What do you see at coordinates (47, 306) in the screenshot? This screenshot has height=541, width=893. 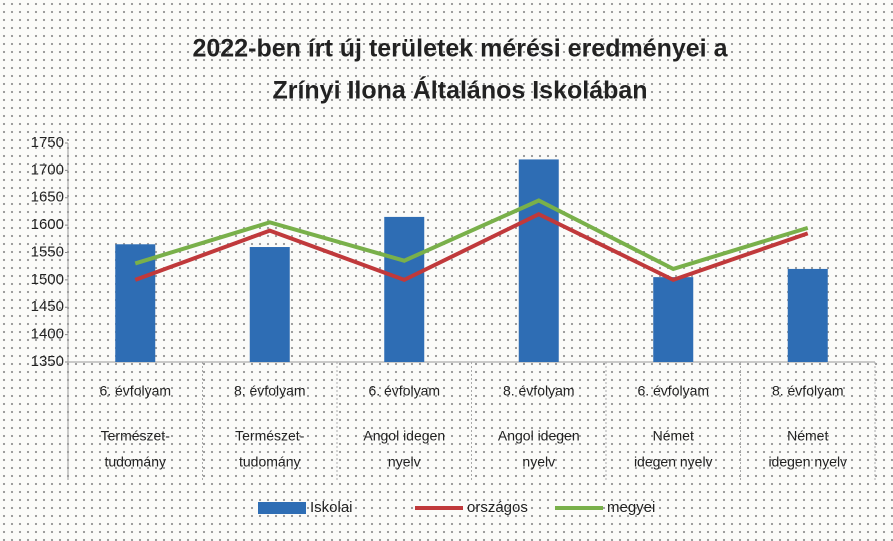 I see `y-tick-label: 1450` at bounding box center [47, 306].